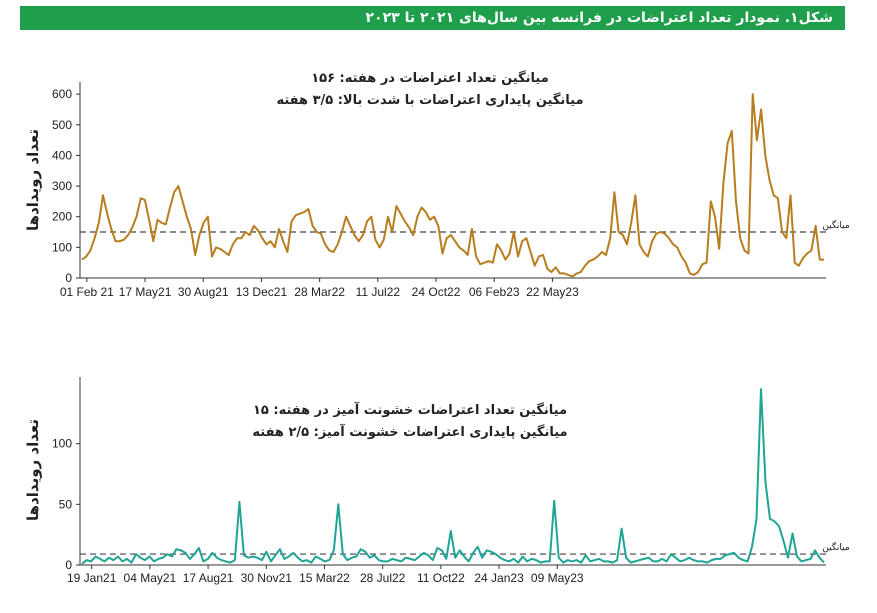 This screenshot has width=877, height=613. I want to click on x-tick-label: 17 May21, so click(145, 292).